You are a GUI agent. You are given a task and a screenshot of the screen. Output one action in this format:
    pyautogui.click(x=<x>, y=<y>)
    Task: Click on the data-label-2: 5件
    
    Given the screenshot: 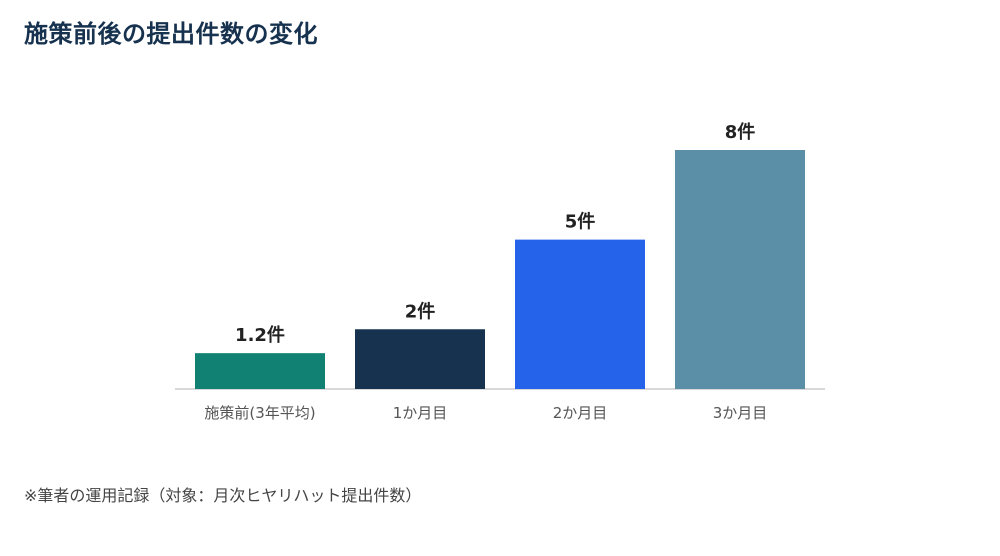 What is the action you would take?
    pyautogui.click(x=580, y=222)
    